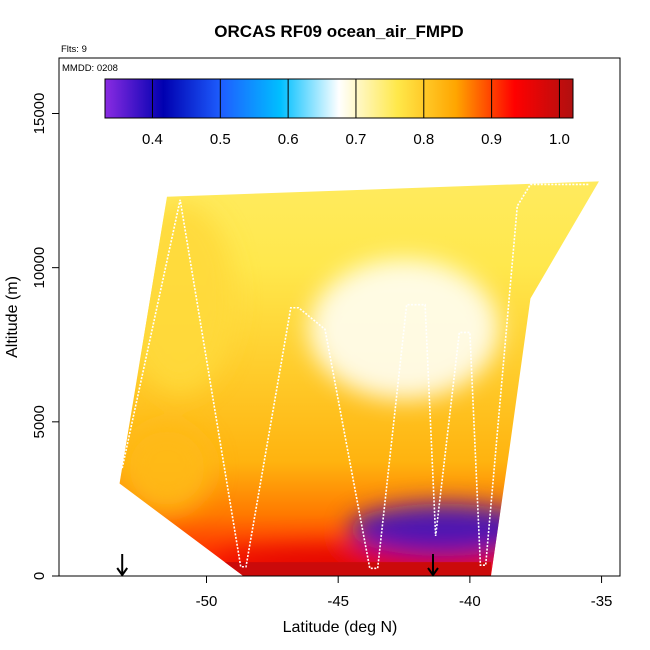 The width and height of the screenshot is (650, 650). What do you see at coordinates (45, 336) in the screenshot?
I see `y-axis: 0 5000 10000 15000` at bounding box center [45, 336].